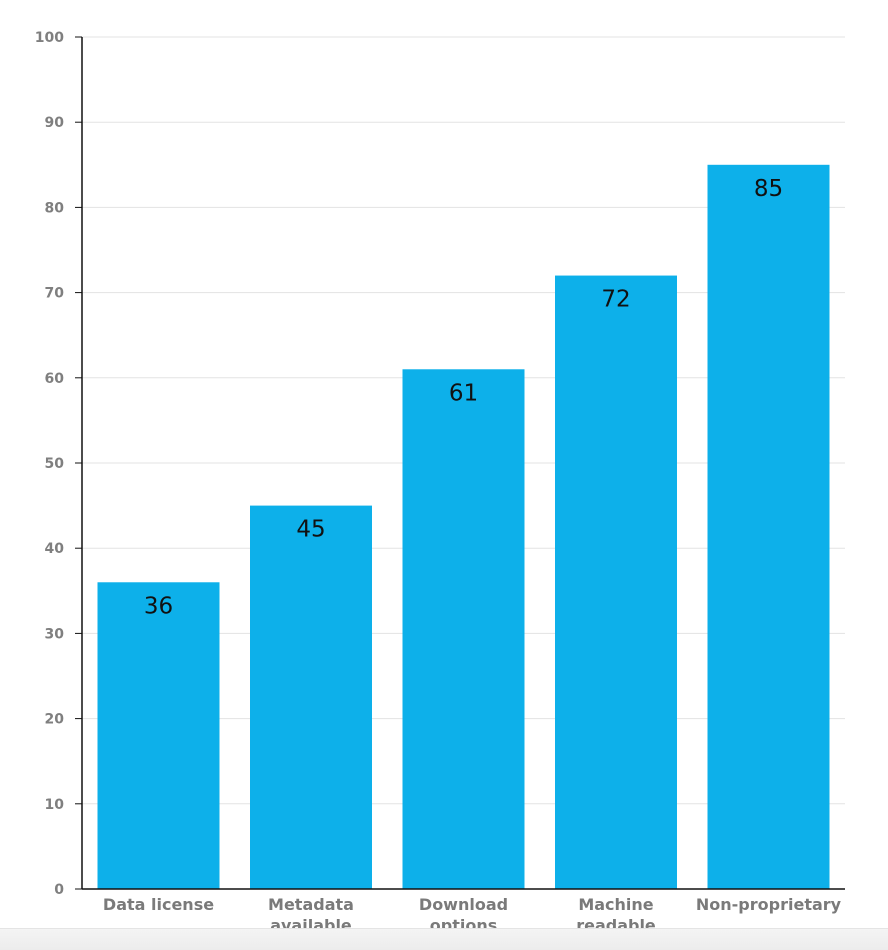  Describe the element at coordinates (769, 904) in the screenshot. I see `x-tick-label: Non-proprietary` at that location.